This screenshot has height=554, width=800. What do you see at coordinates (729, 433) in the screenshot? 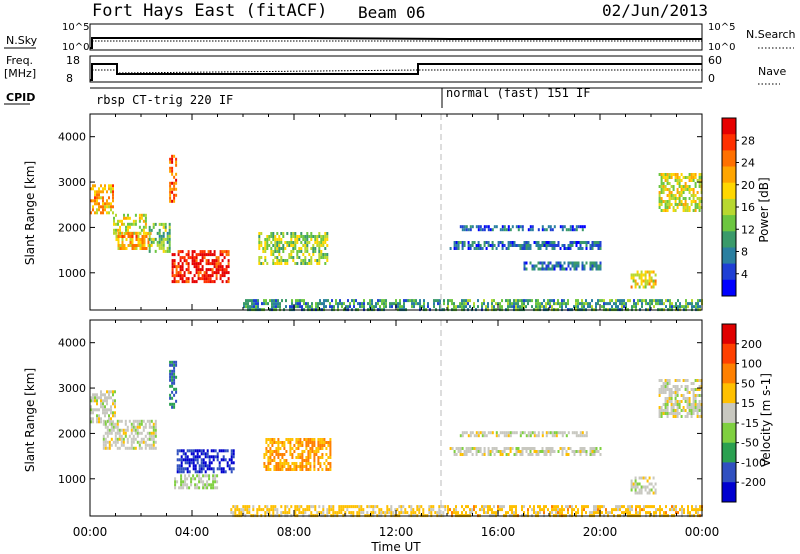
I see `velocity-colorbar-swatch` at bounding box center [729, 433].